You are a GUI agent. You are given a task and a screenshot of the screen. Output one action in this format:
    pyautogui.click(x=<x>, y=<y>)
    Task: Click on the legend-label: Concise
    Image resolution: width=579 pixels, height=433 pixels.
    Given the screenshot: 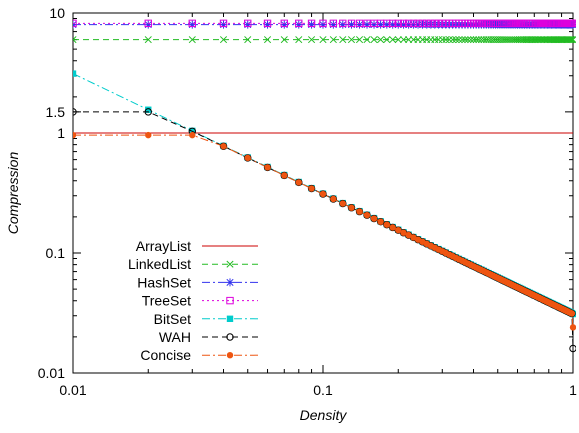 What is the action you would take?
    pyautogui.click(x=165, y=355)
    